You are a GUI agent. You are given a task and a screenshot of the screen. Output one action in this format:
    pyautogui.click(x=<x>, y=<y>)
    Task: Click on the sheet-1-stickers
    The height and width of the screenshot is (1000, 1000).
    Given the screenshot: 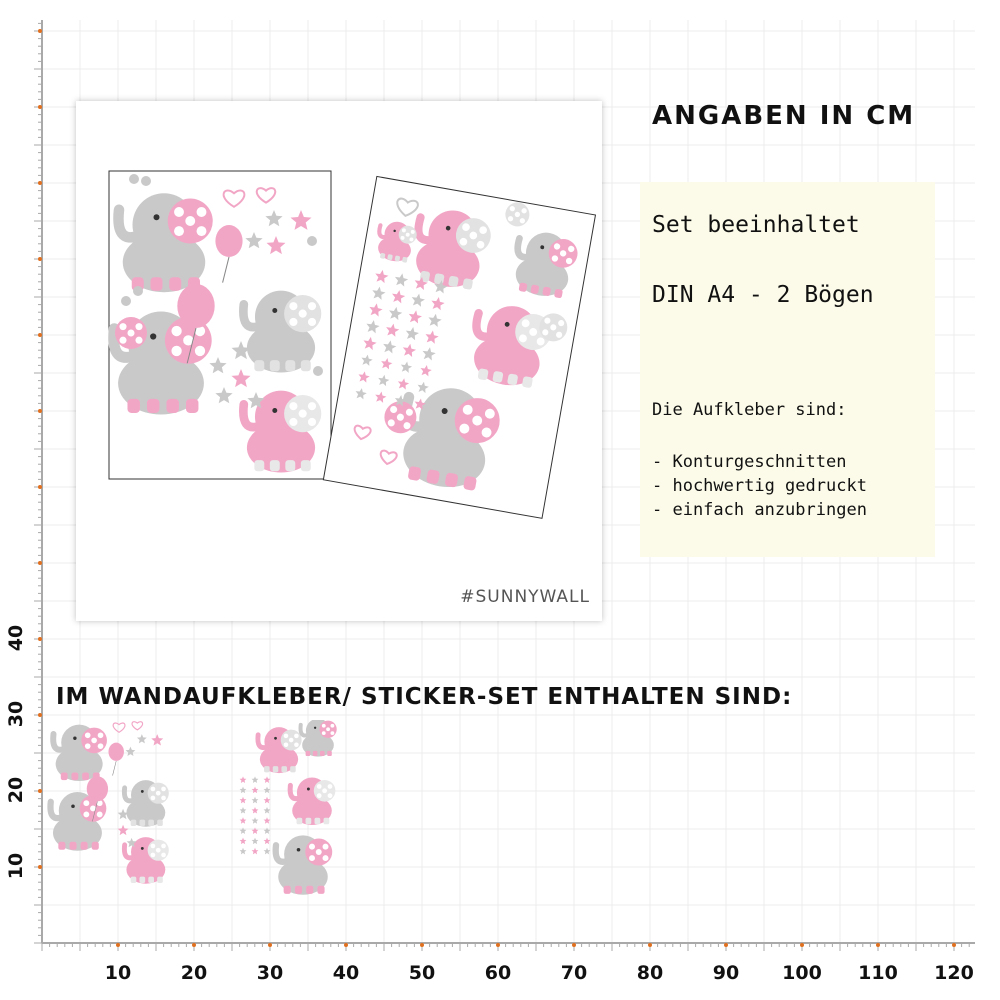 What is the action you would take?
    pyautogui.click(x=215, y=323)
    